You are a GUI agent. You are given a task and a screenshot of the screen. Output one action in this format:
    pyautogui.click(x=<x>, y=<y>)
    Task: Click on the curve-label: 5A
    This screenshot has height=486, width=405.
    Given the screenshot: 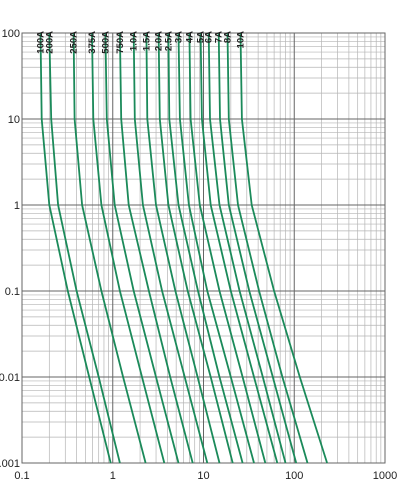 What is the action you would take?
    pyautogui.click(x=201, y=37)
    